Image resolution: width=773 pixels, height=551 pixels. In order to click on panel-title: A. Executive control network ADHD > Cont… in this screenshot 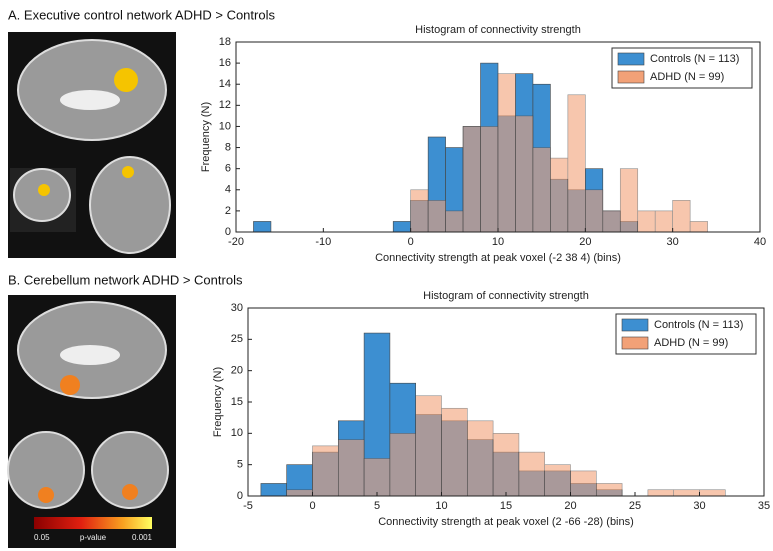, I will do `click(141, 14)`.